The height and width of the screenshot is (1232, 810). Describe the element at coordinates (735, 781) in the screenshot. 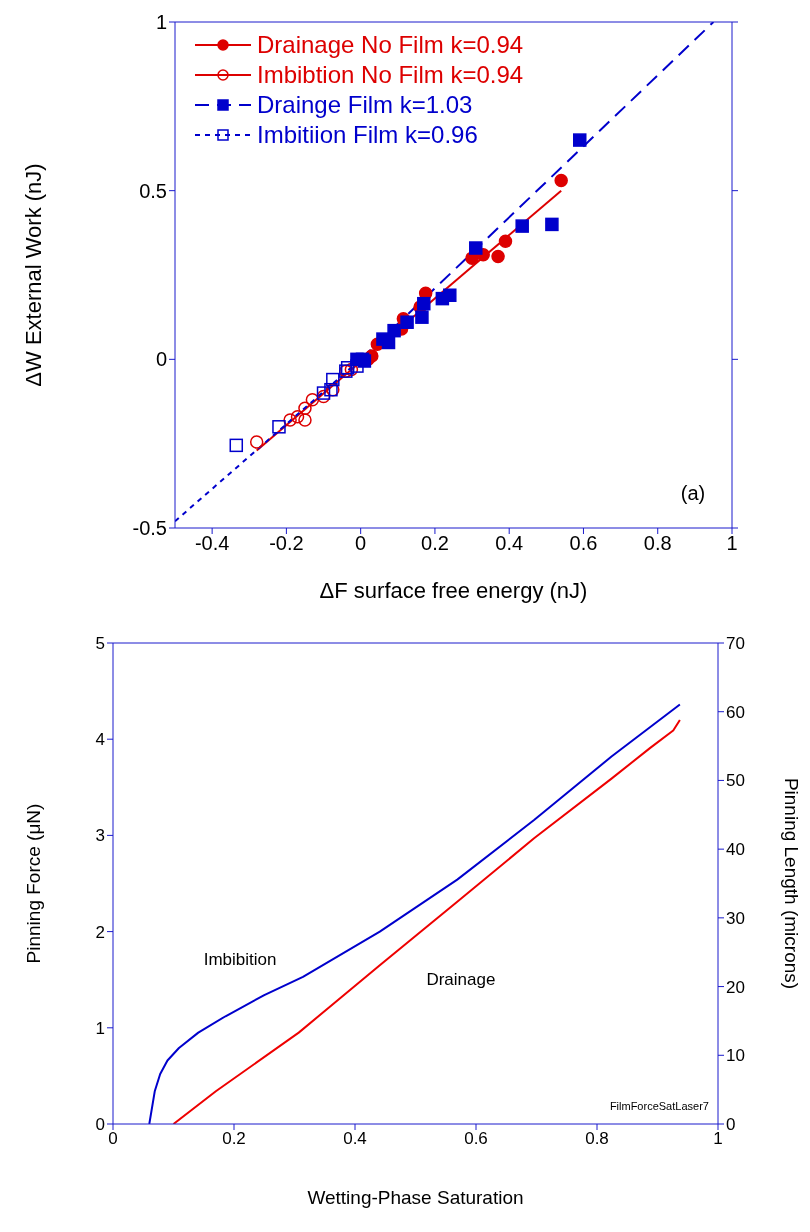

I see `y2-tick-label: 50` at that location.